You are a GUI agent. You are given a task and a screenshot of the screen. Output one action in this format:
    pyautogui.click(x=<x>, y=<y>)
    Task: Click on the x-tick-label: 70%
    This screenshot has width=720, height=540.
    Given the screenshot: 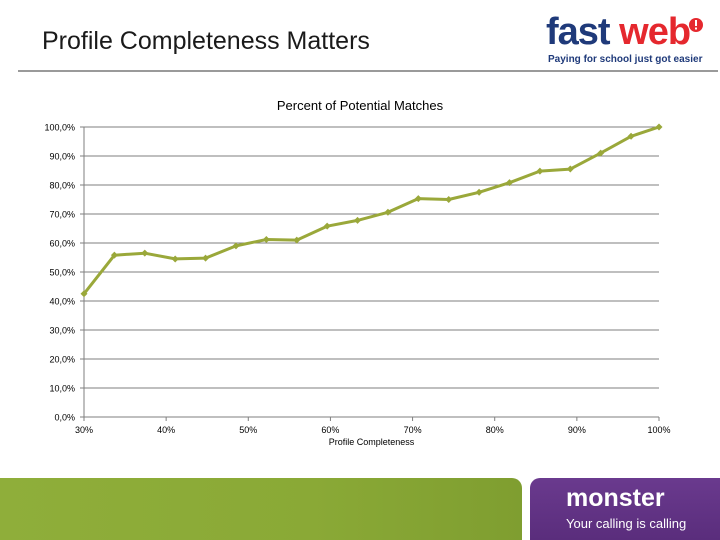 What is the action you would take?
    pyautogui.click(x=413, y=430)
    